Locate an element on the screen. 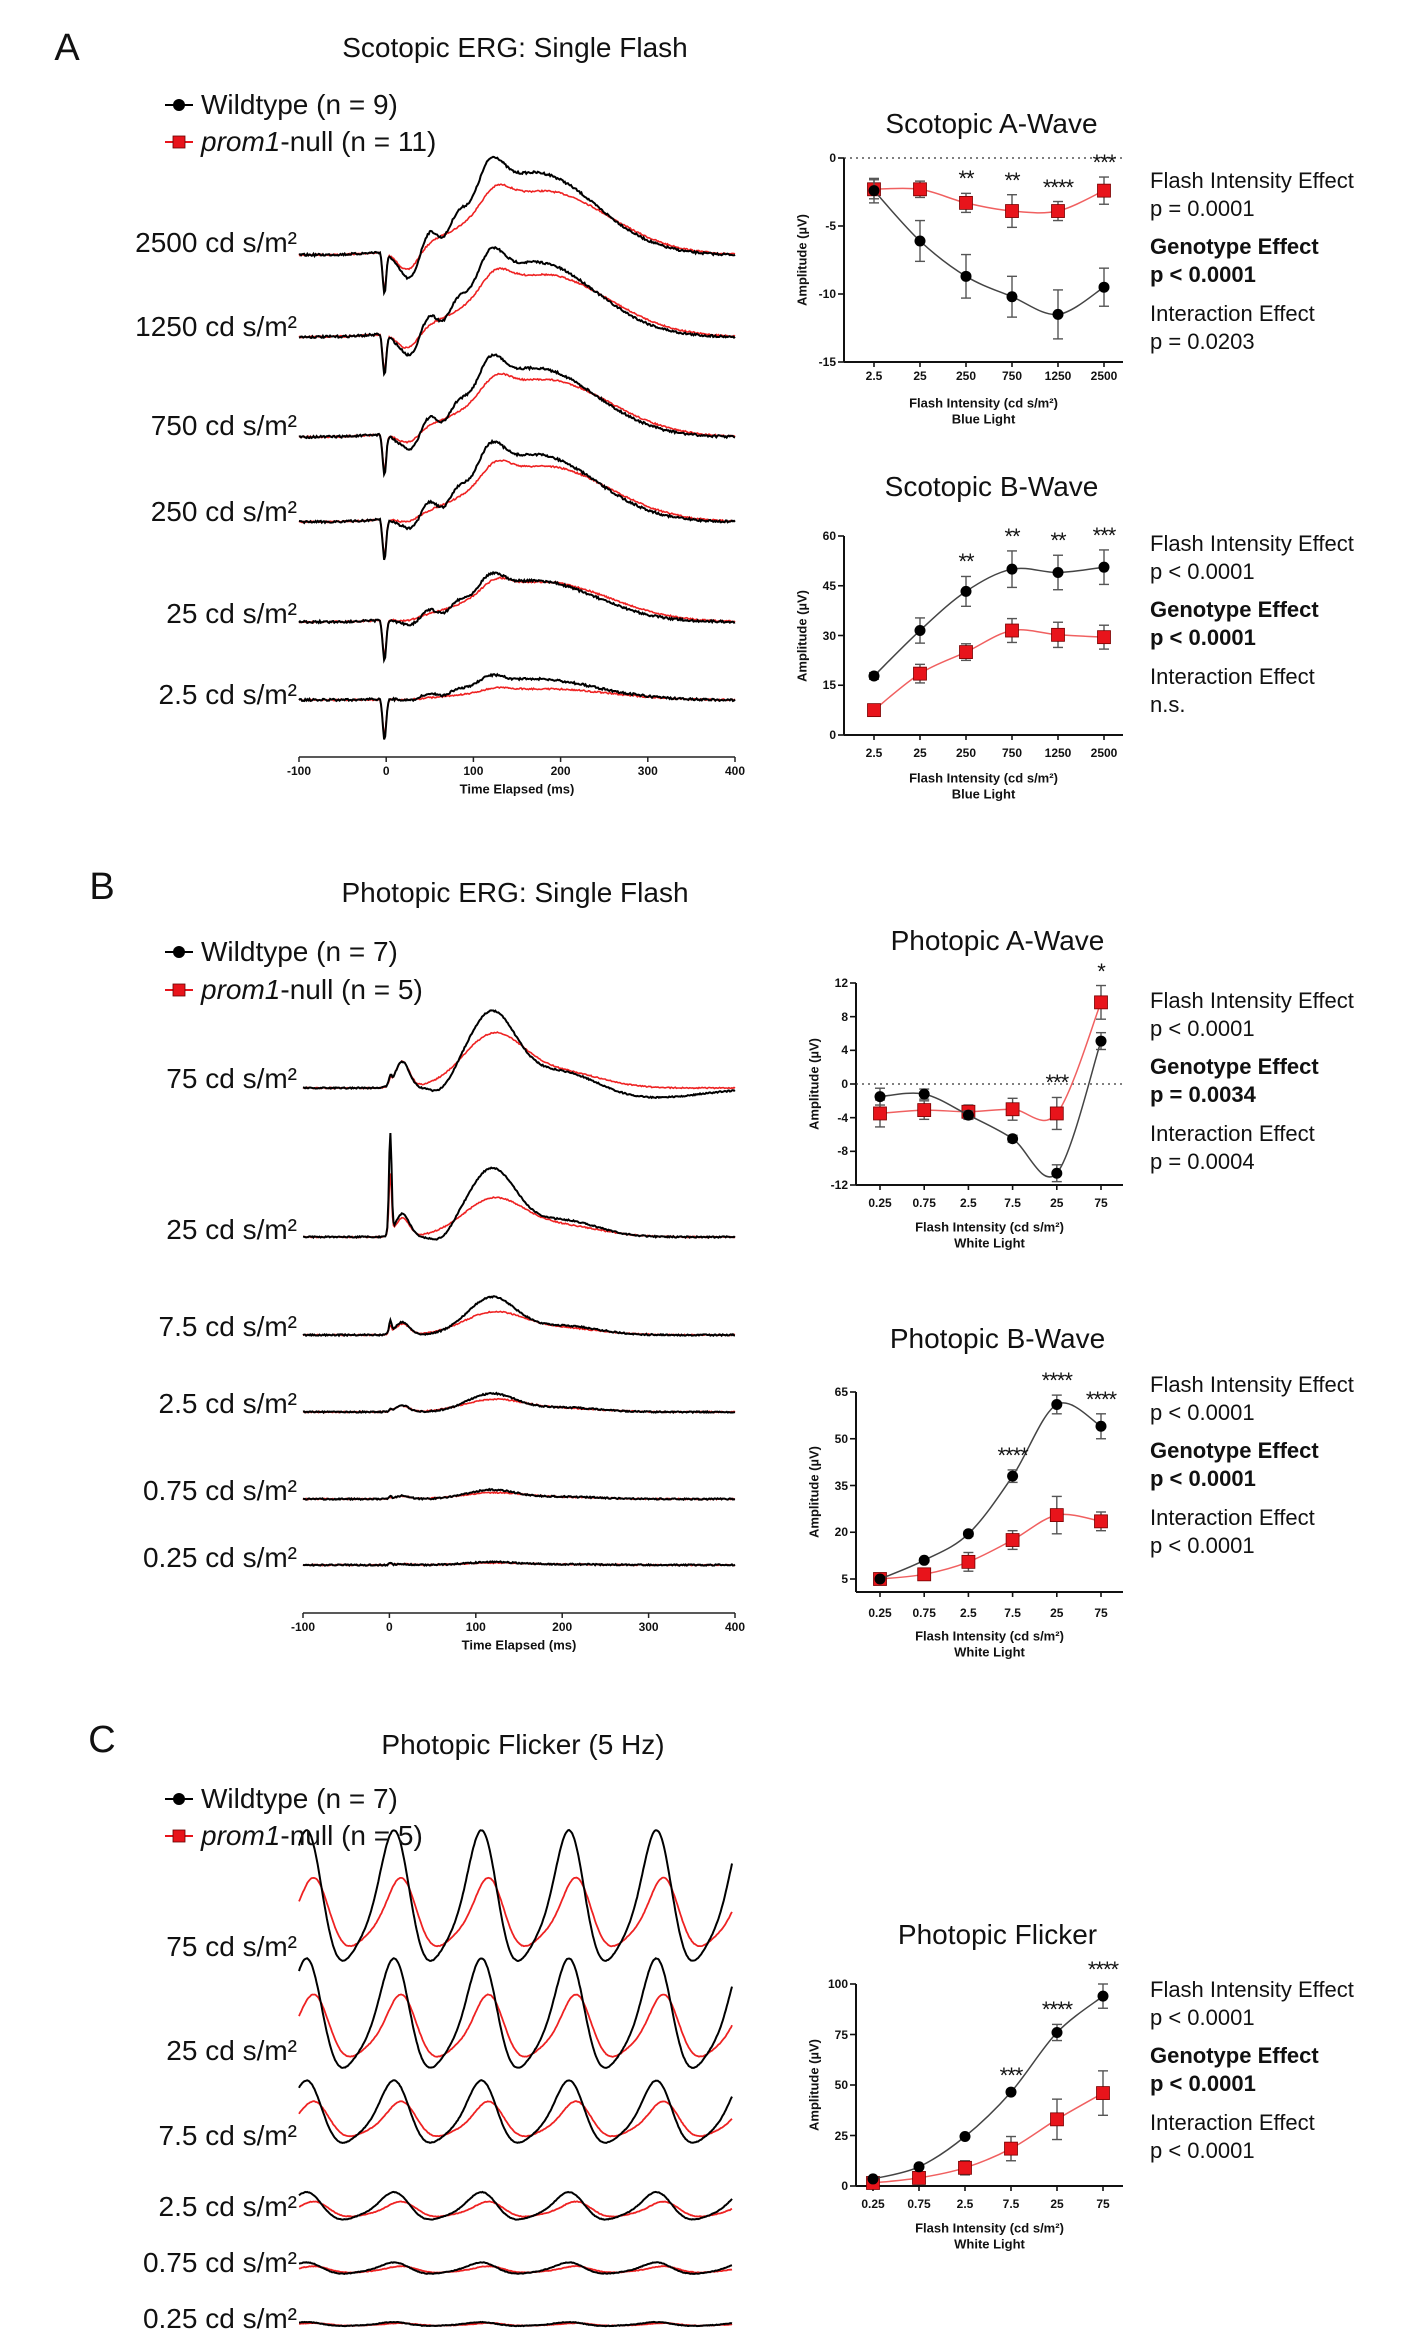 This screenshot has width=1416, height=2332. y-tick-label: 0 is located at coordinates (832, 158).